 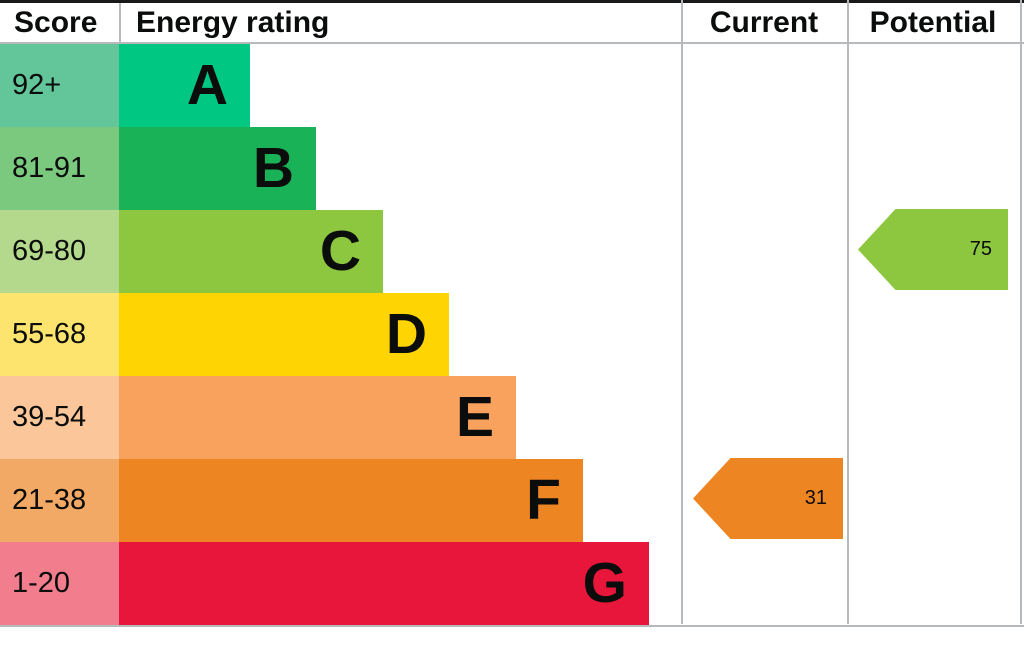 What do you see at coordinates (512, 85) in the screenshot?
I see `band-row-a: 92+ A` at bounding box center [512, 85].